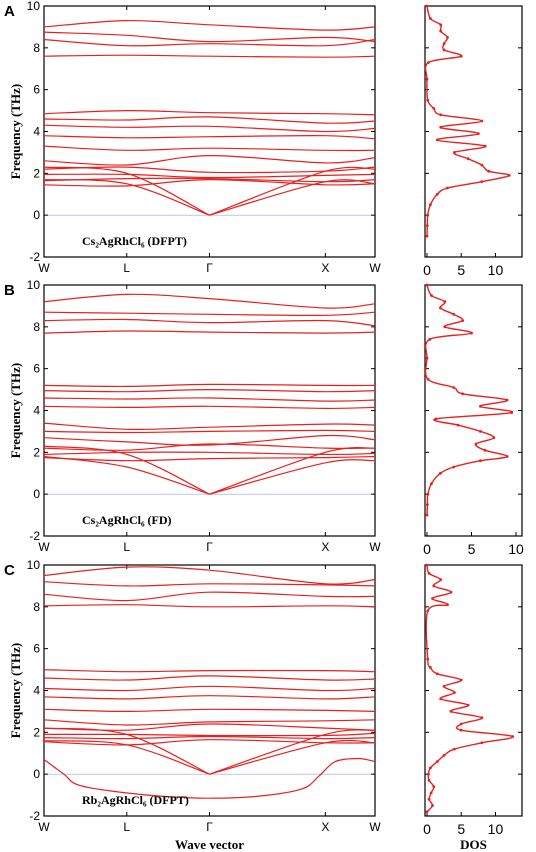 The height and width of the screenshot is (852, 536). What do you see at coordinates (469, 688) in the screenshot?
I see `dos-curve` at bounding box center [469, 688].